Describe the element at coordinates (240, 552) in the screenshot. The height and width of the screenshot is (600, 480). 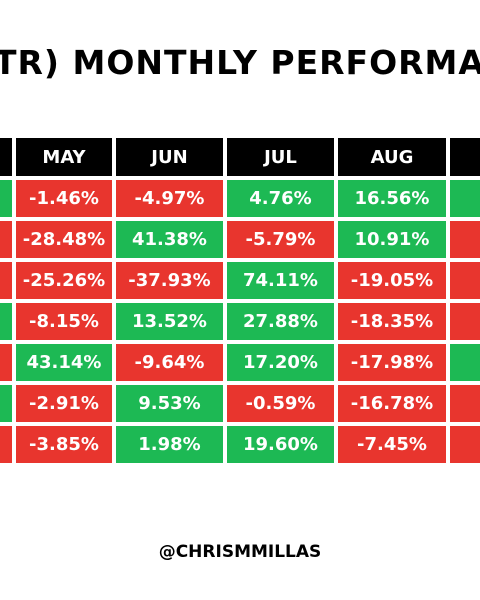
I see `author-handle: @CHRISMMILLAS` at that location.